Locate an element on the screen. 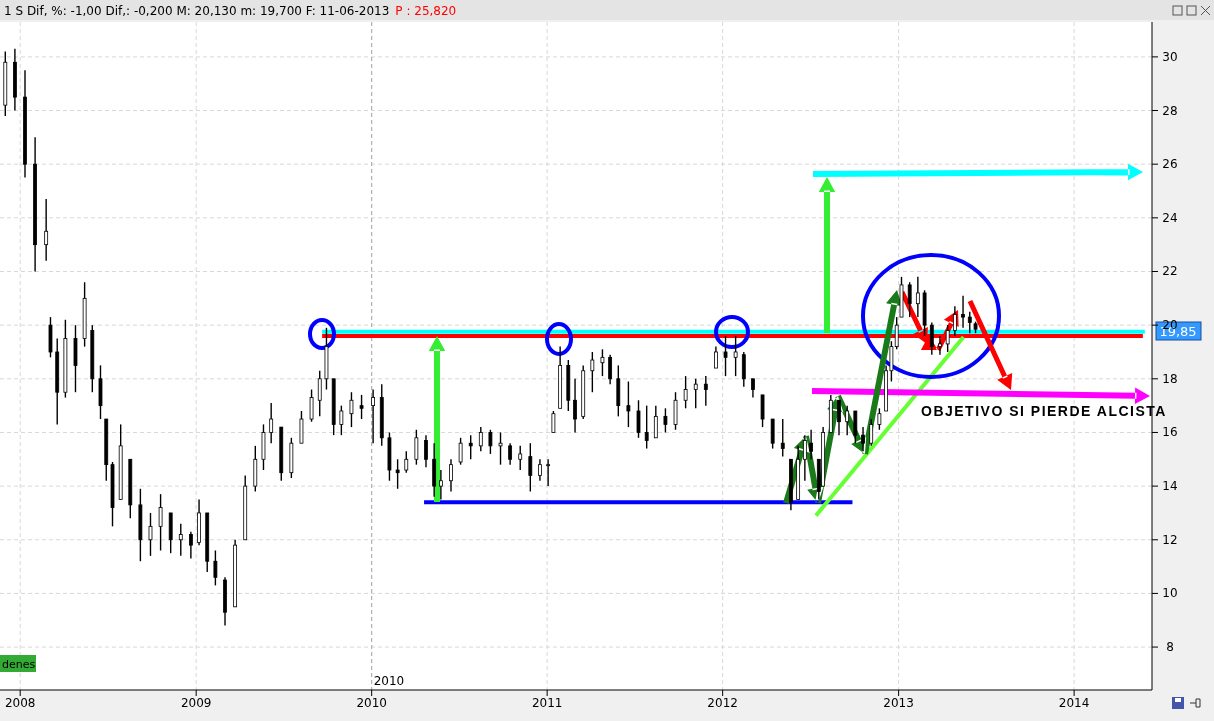 This screenshot has width=1214, height=721. y-tick-label: 16 is located at coordinates (1170, 432).